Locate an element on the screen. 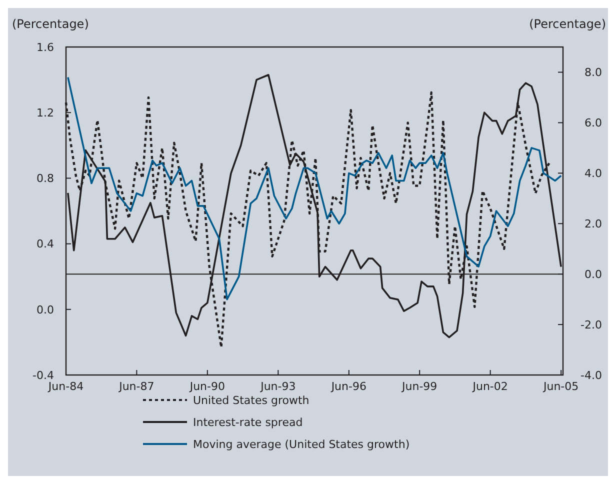  x-tick-label: Jun-90 is located at coordinates (206, 386).